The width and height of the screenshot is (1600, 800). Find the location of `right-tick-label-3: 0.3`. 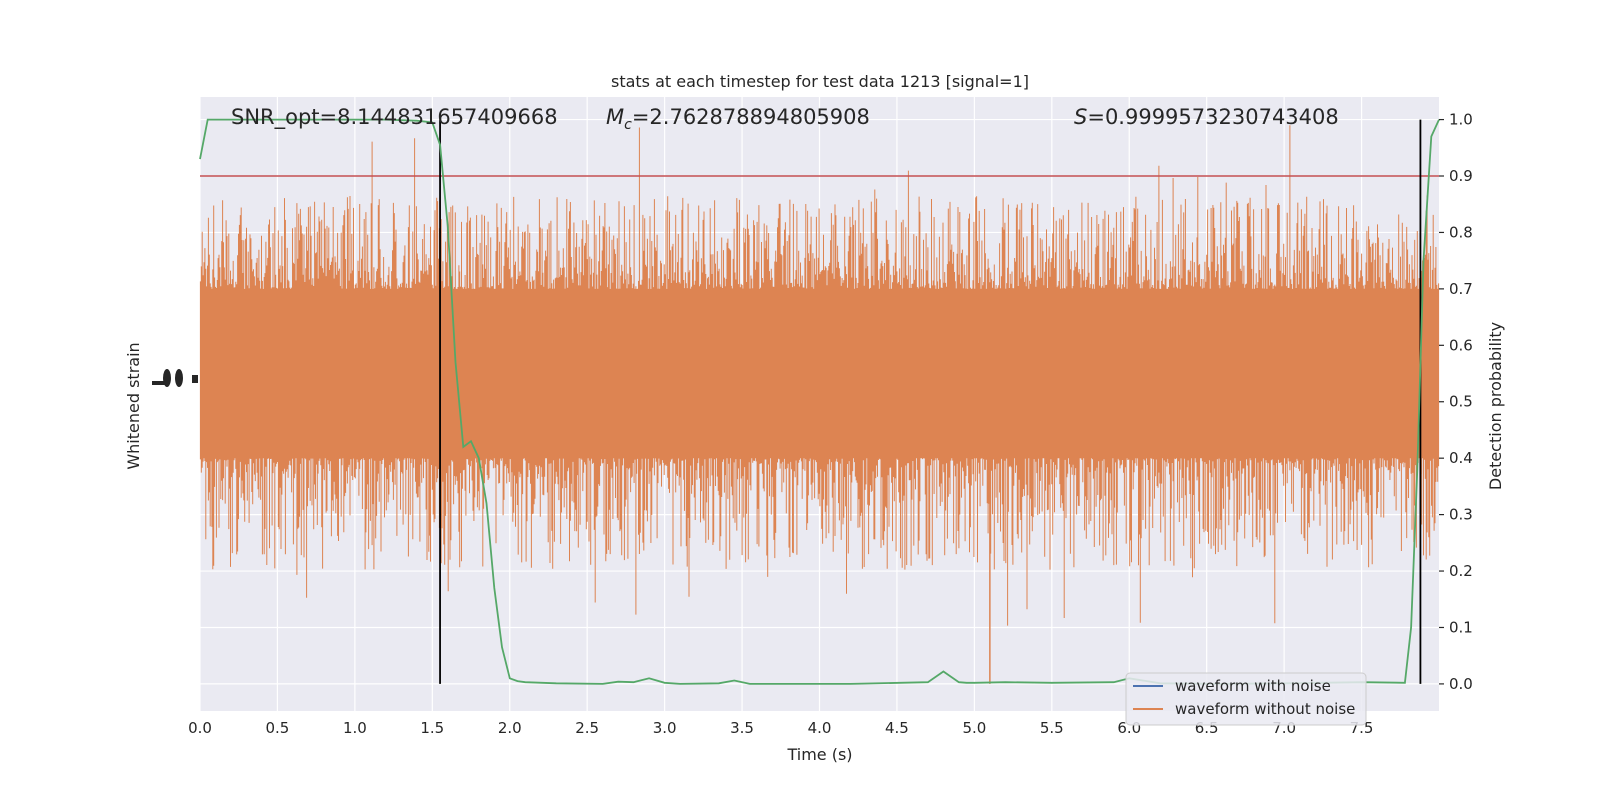

right-tick-label-3: 0.3 is located at coordinates (1461, 515).